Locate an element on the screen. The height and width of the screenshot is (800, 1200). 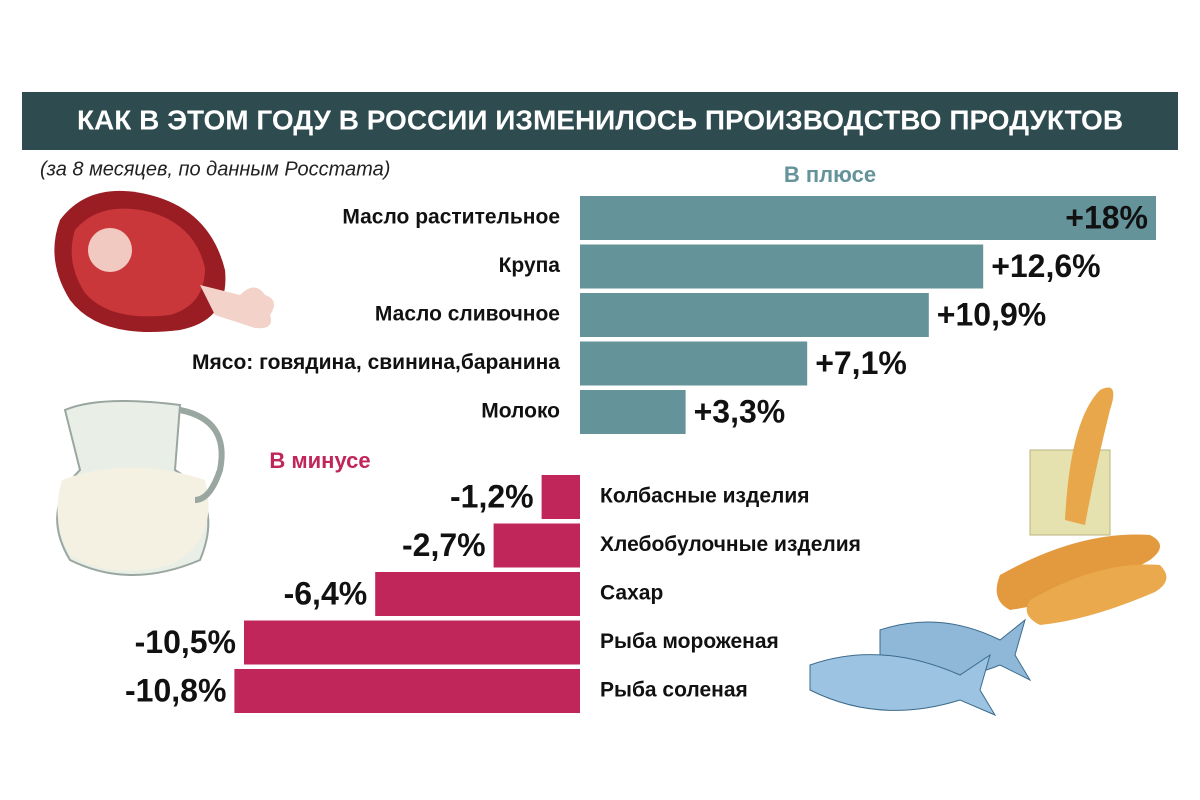
category-label: Молоко is located at coordinates (520, 411).